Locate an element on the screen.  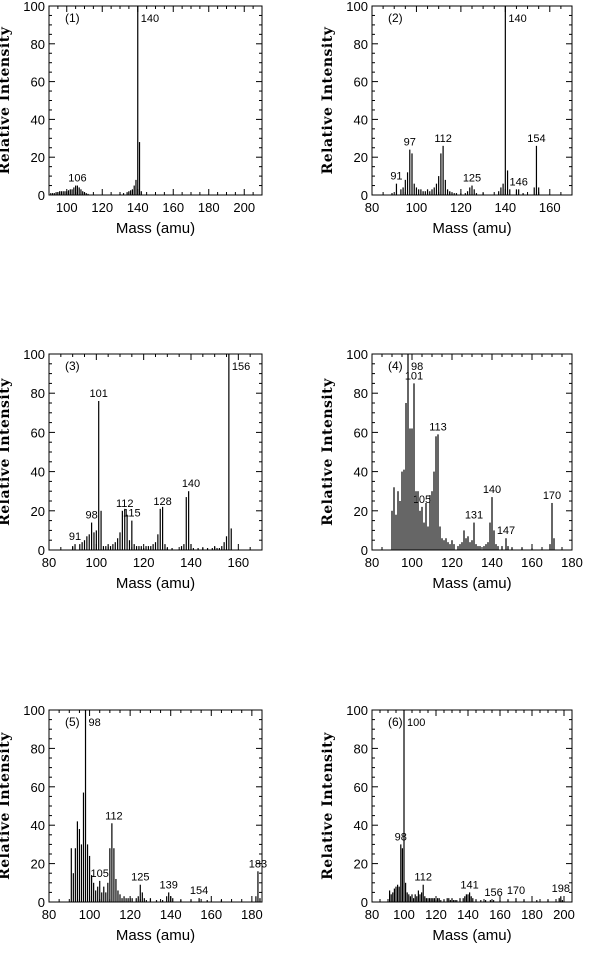
peak-mass-label: 146 is located at coordinates (518, 182).